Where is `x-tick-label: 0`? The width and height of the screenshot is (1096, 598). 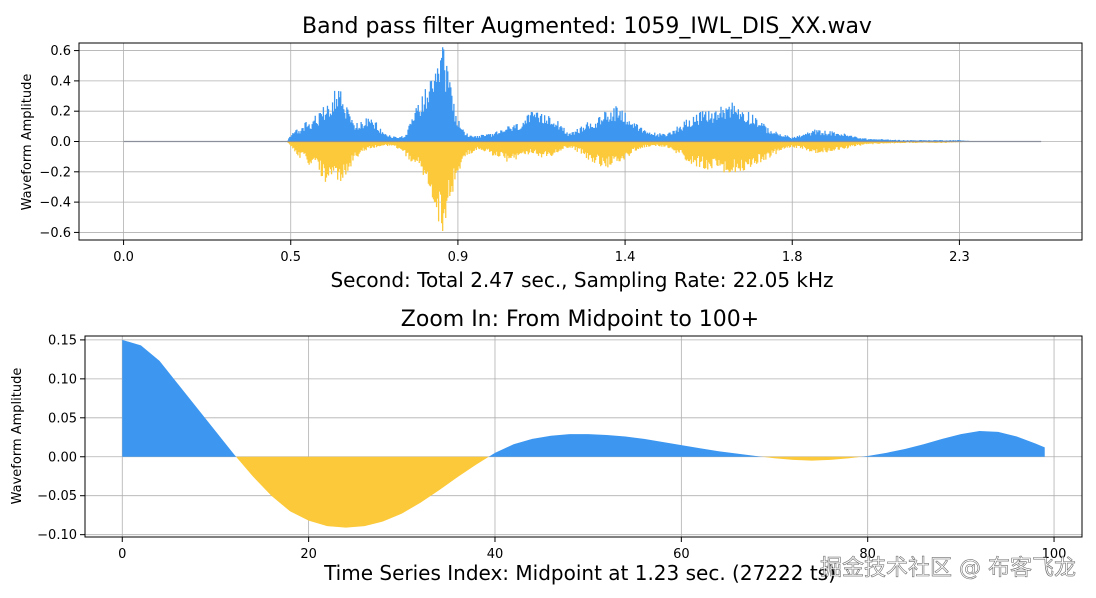 x-tick-label: 0 is located at coordinates (122, 554).